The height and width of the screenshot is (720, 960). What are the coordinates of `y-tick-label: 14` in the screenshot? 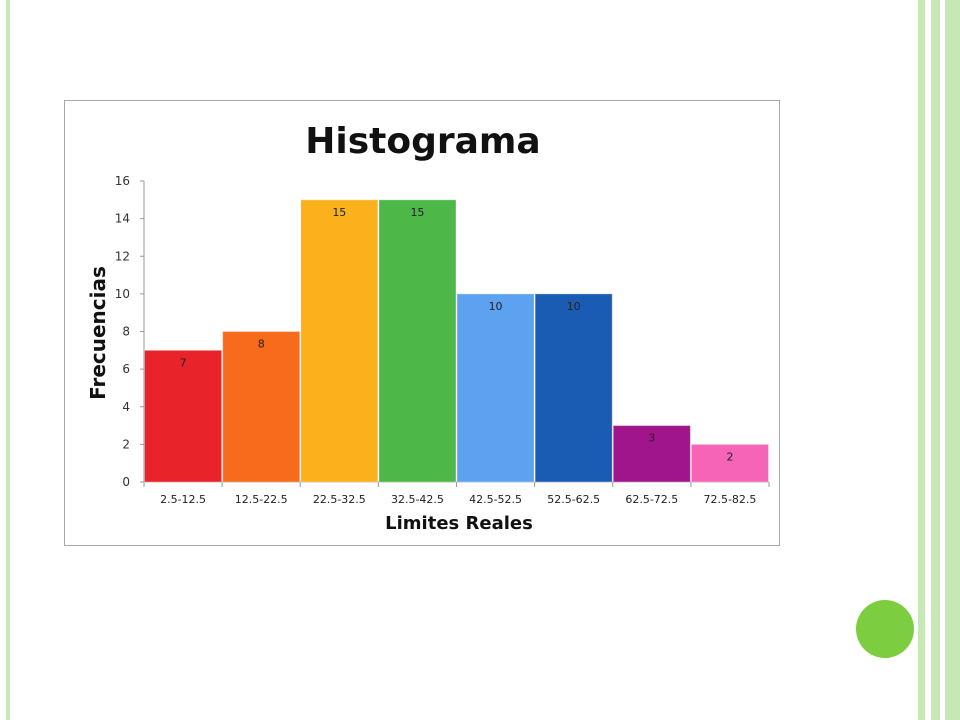 It's located at (122, 219).